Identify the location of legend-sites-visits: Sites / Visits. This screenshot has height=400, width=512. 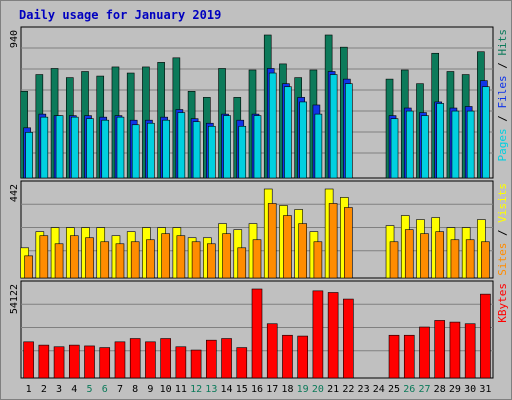
(502, 229).